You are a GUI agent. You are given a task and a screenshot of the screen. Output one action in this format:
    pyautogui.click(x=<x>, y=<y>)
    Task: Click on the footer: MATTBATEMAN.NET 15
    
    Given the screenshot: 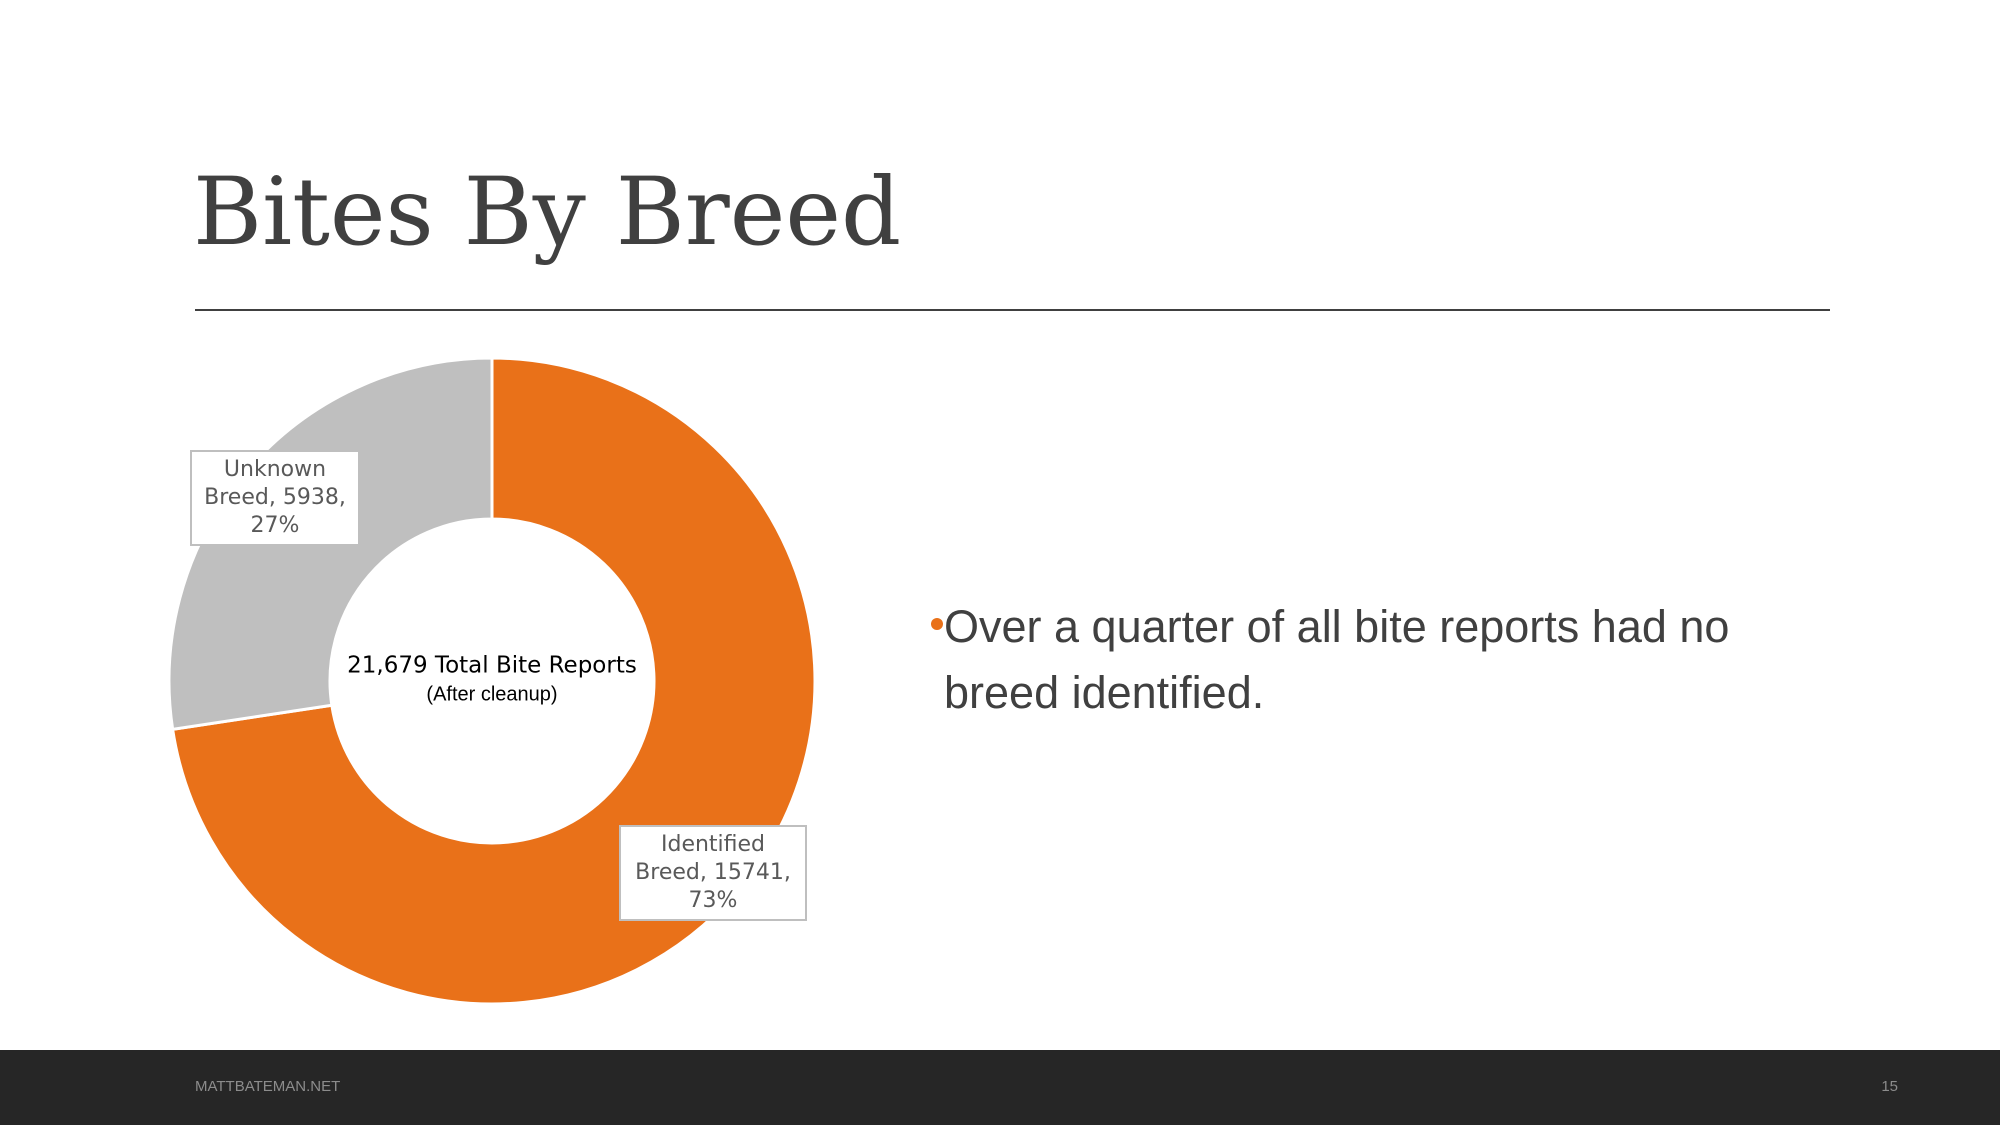 What is the action you would take?
    pyautogui.click(x=1000, y=1087)
    